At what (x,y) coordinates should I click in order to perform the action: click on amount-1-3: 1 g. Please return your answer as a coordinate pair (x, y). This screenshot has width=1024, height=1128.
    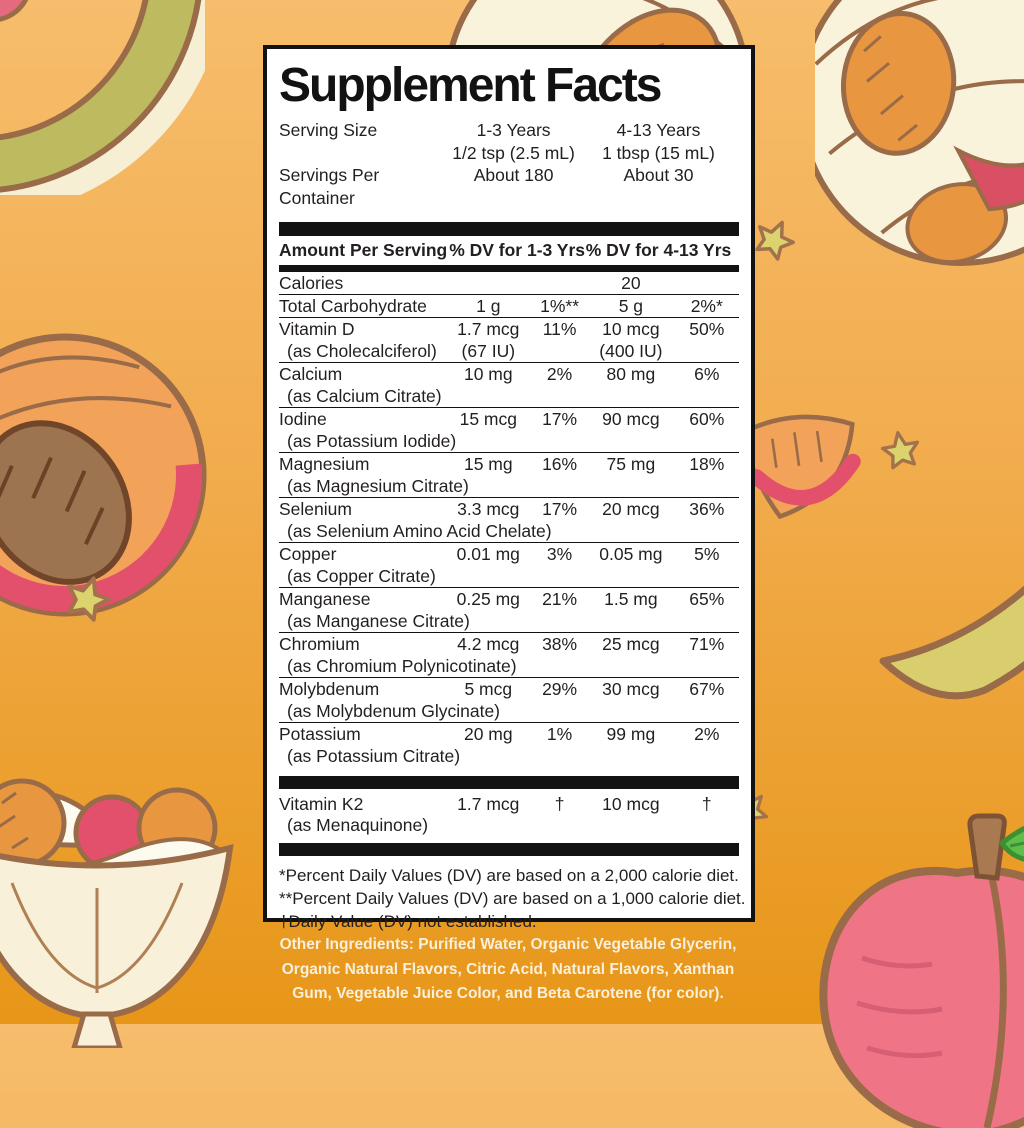
    Looking at the image, I should click on (488, 305).